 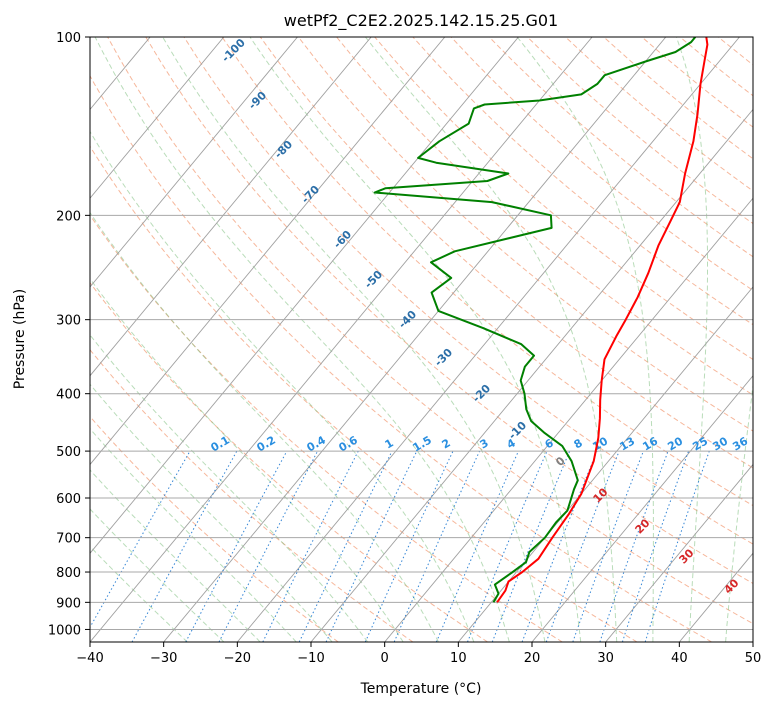 What do you see at coordinates (484, 443) in the screenshot?
I see `mixing-ratio-label: 3` at bounding box center [484, 443].